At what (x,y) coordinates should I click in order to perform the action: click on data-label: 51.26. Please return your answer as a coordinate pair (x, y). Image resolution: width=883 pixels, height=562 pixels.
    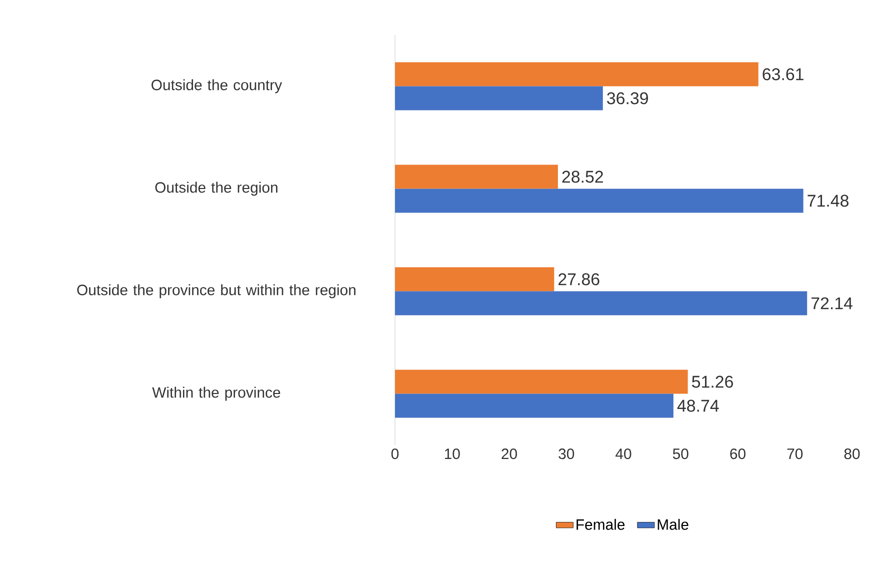
    Looking at the image, I should click on (712, 382).